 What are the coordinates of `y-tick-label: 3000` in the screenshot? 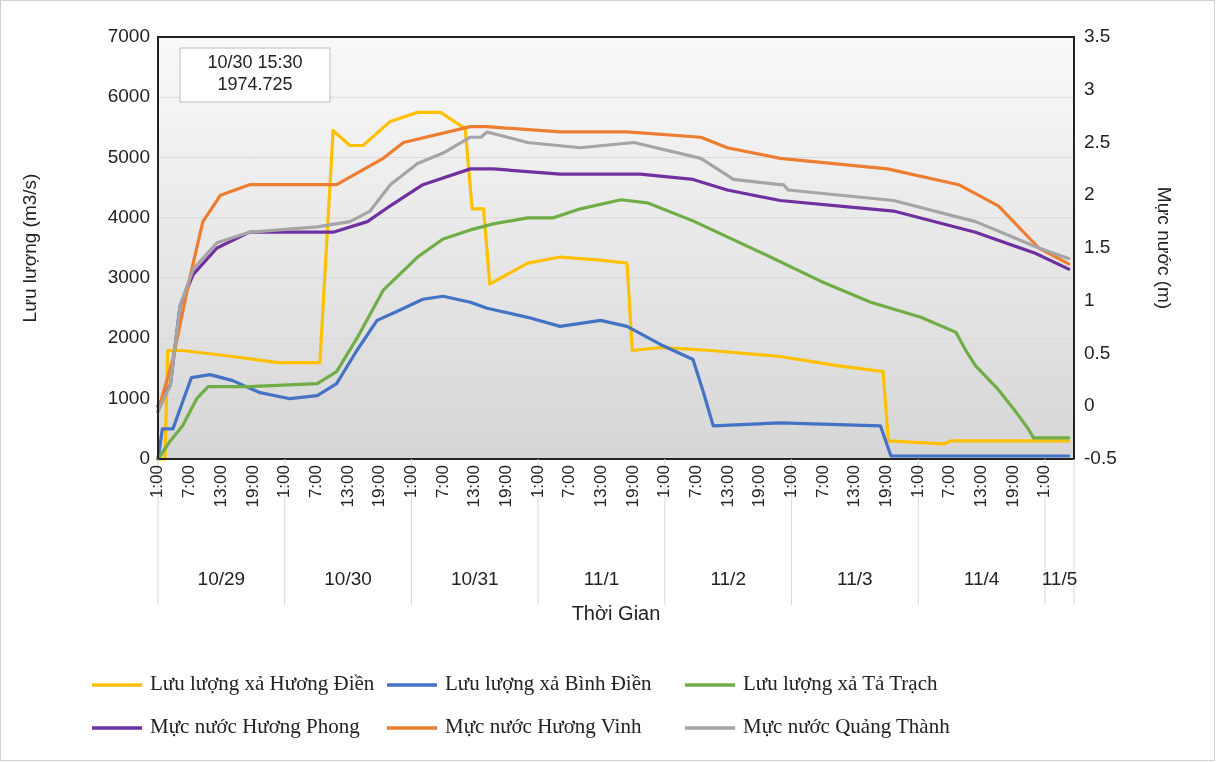 It's located at (128, 277).